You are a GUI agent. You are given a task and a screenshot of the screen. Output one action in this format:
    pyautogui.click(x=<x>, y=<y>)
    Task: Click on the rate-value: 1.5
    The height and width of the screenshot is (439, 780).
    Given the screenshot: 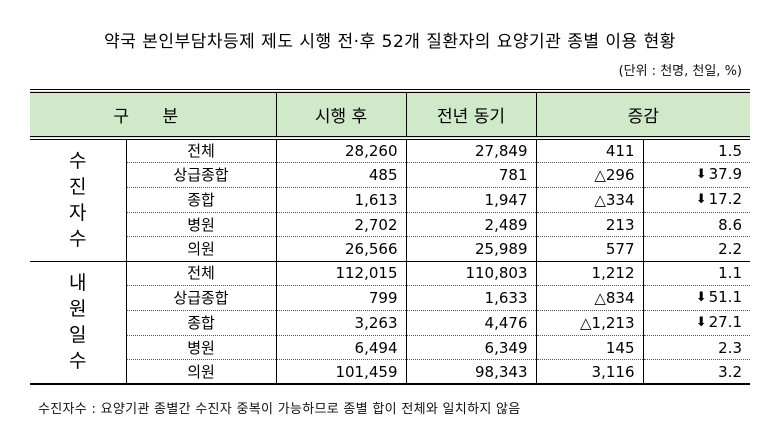 What is the action you would take?
    pyautogui.click(x=730, y=151)
    